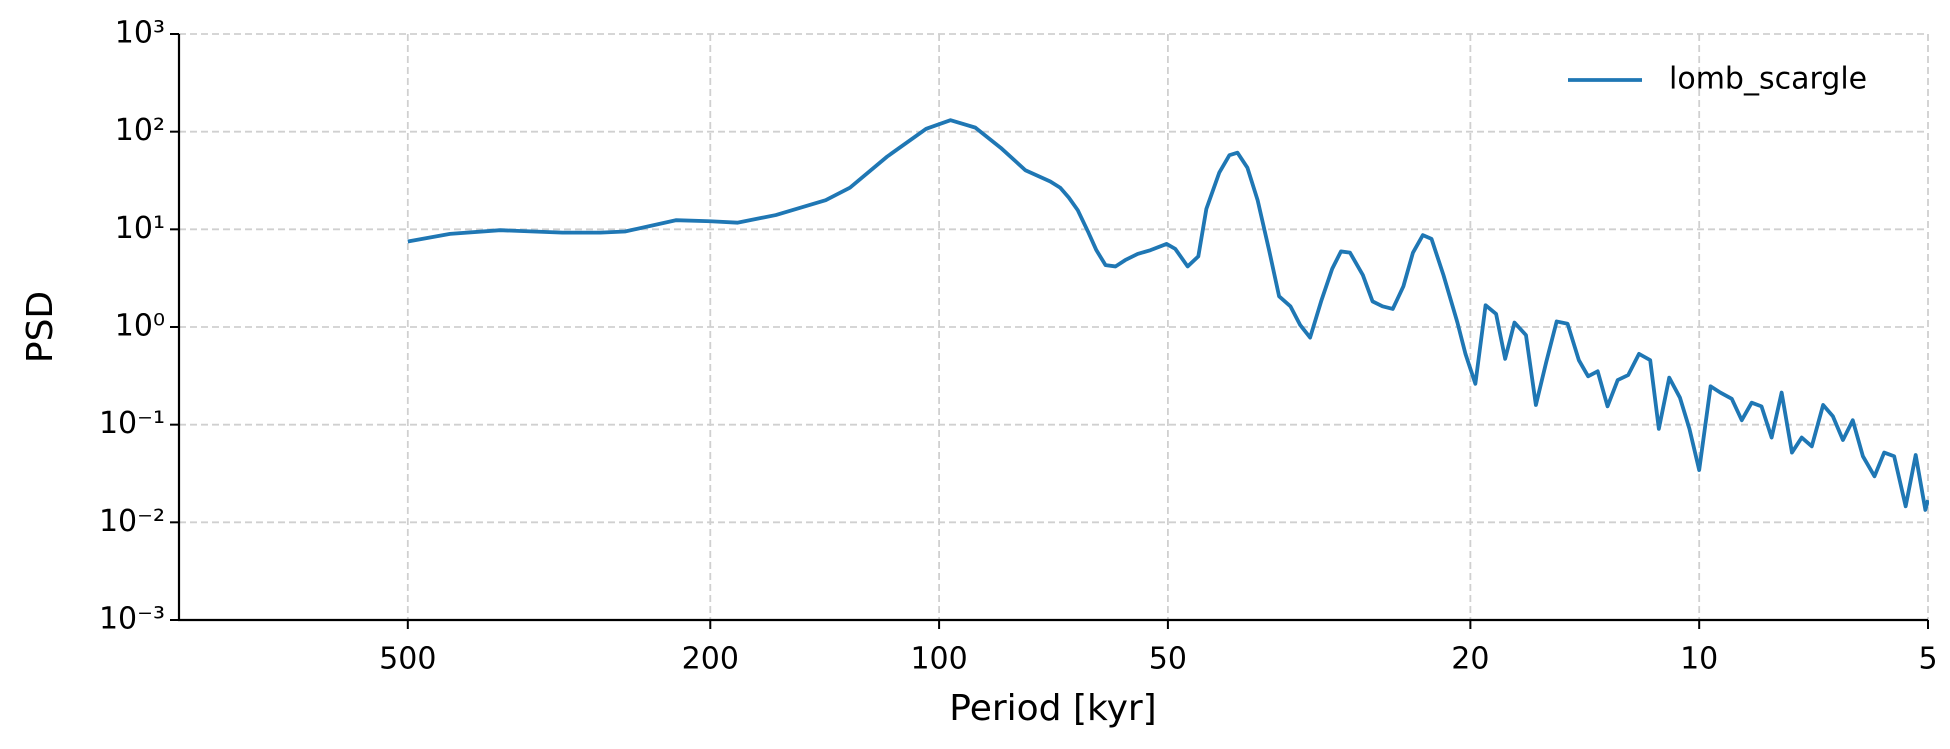 This screenshot has height=749, width=1950. I want to click on y-tick-label: 10⁰, so click(140, 326).